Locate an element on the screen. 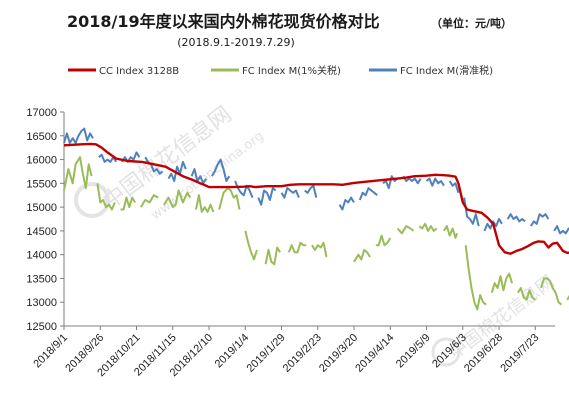 The image size is (569, 404). y-tick-label: 17000 is located at coordinates (41, 113).